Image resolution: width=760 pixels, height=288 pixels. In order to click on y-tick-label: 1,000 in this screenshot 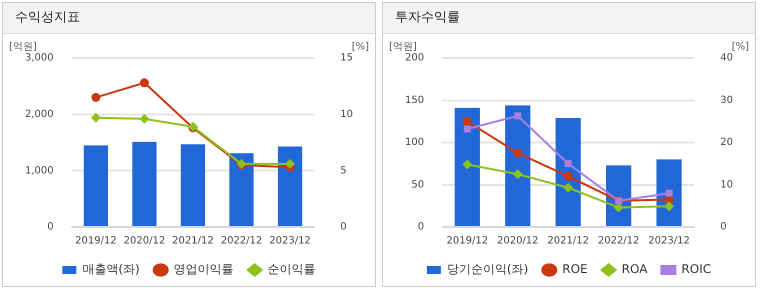, I will do `click(39, 170)`.